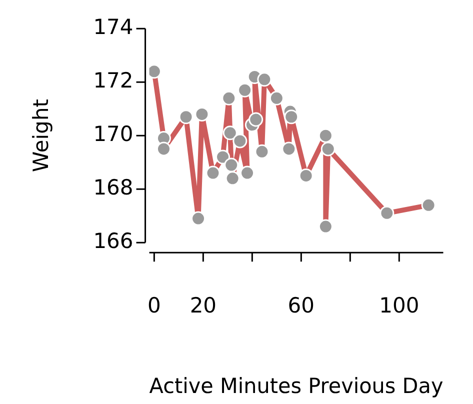 Image resolution: width=473 pixels, height=404 pixels. Describe the element at coordinates (41, 135) in the screenshot. I see `y-axis-title: Weight` at that location.